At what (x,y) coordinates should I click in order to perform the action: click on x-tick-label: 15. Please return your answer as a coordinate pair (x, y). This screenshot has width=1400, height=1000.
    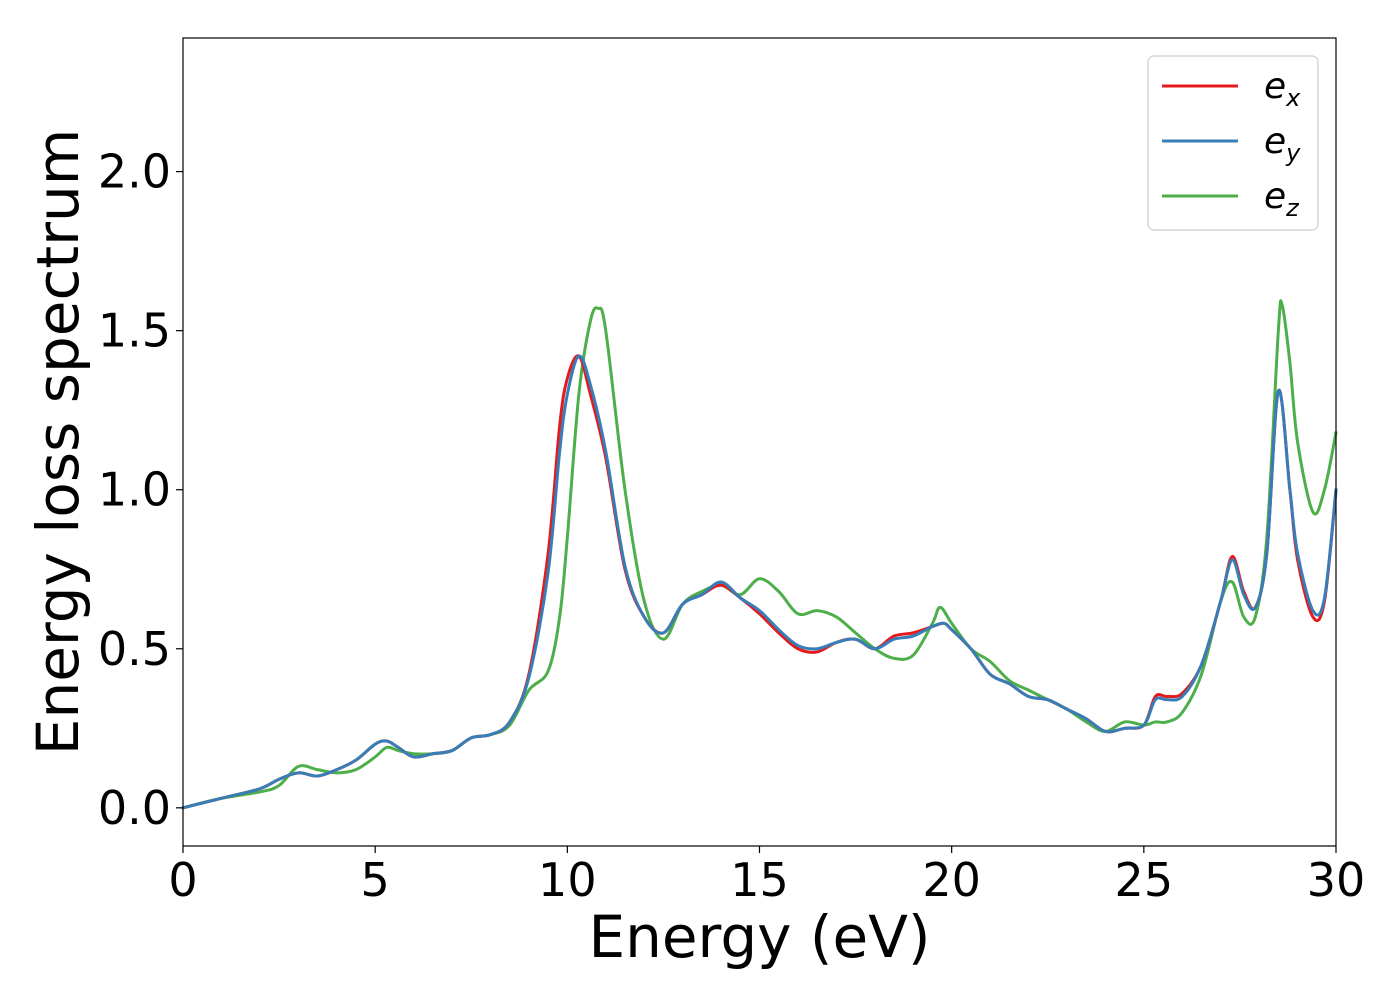
    Looking at the image, I should click on (759, 880).